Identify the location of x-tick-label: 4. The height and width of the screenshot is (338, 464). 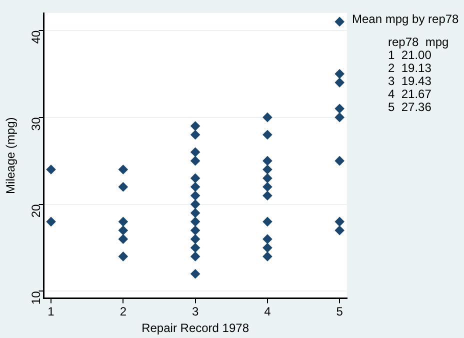
(268, 311).